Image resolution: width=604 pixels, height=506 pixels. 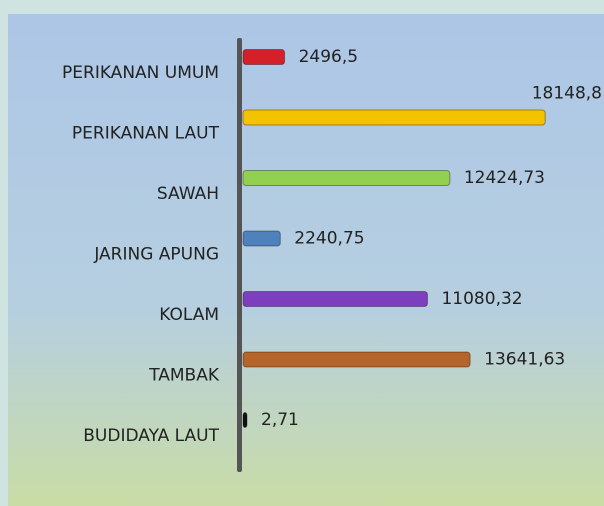 I want to click on category-label: PERIKANAN LAUT, so click(x=146, y=134).